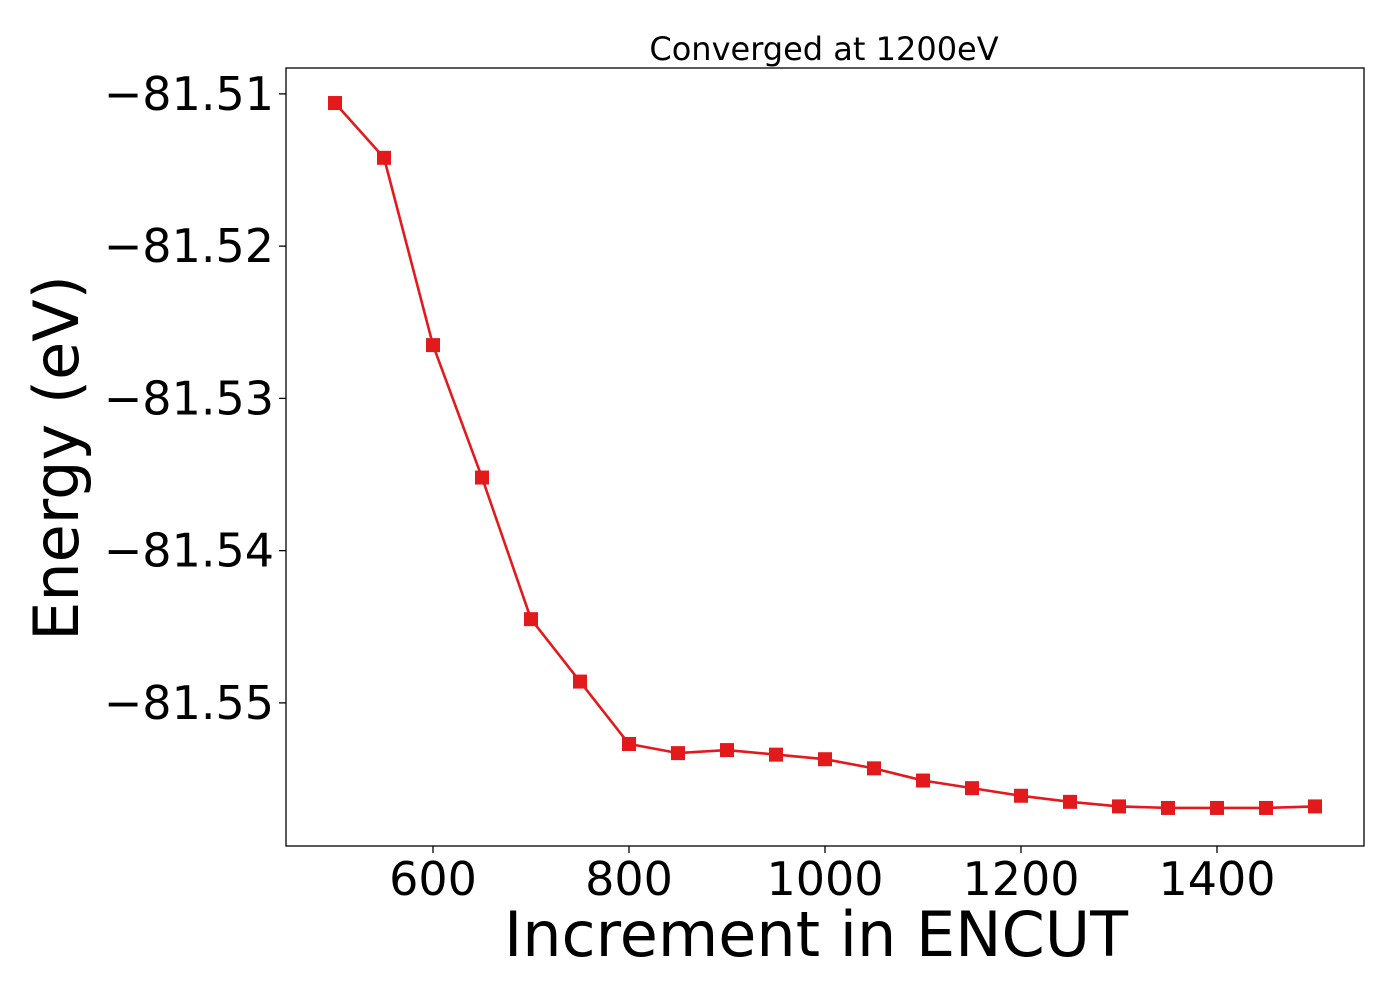  I want to click on y-tick-label: −81.53, so click(189, 398).